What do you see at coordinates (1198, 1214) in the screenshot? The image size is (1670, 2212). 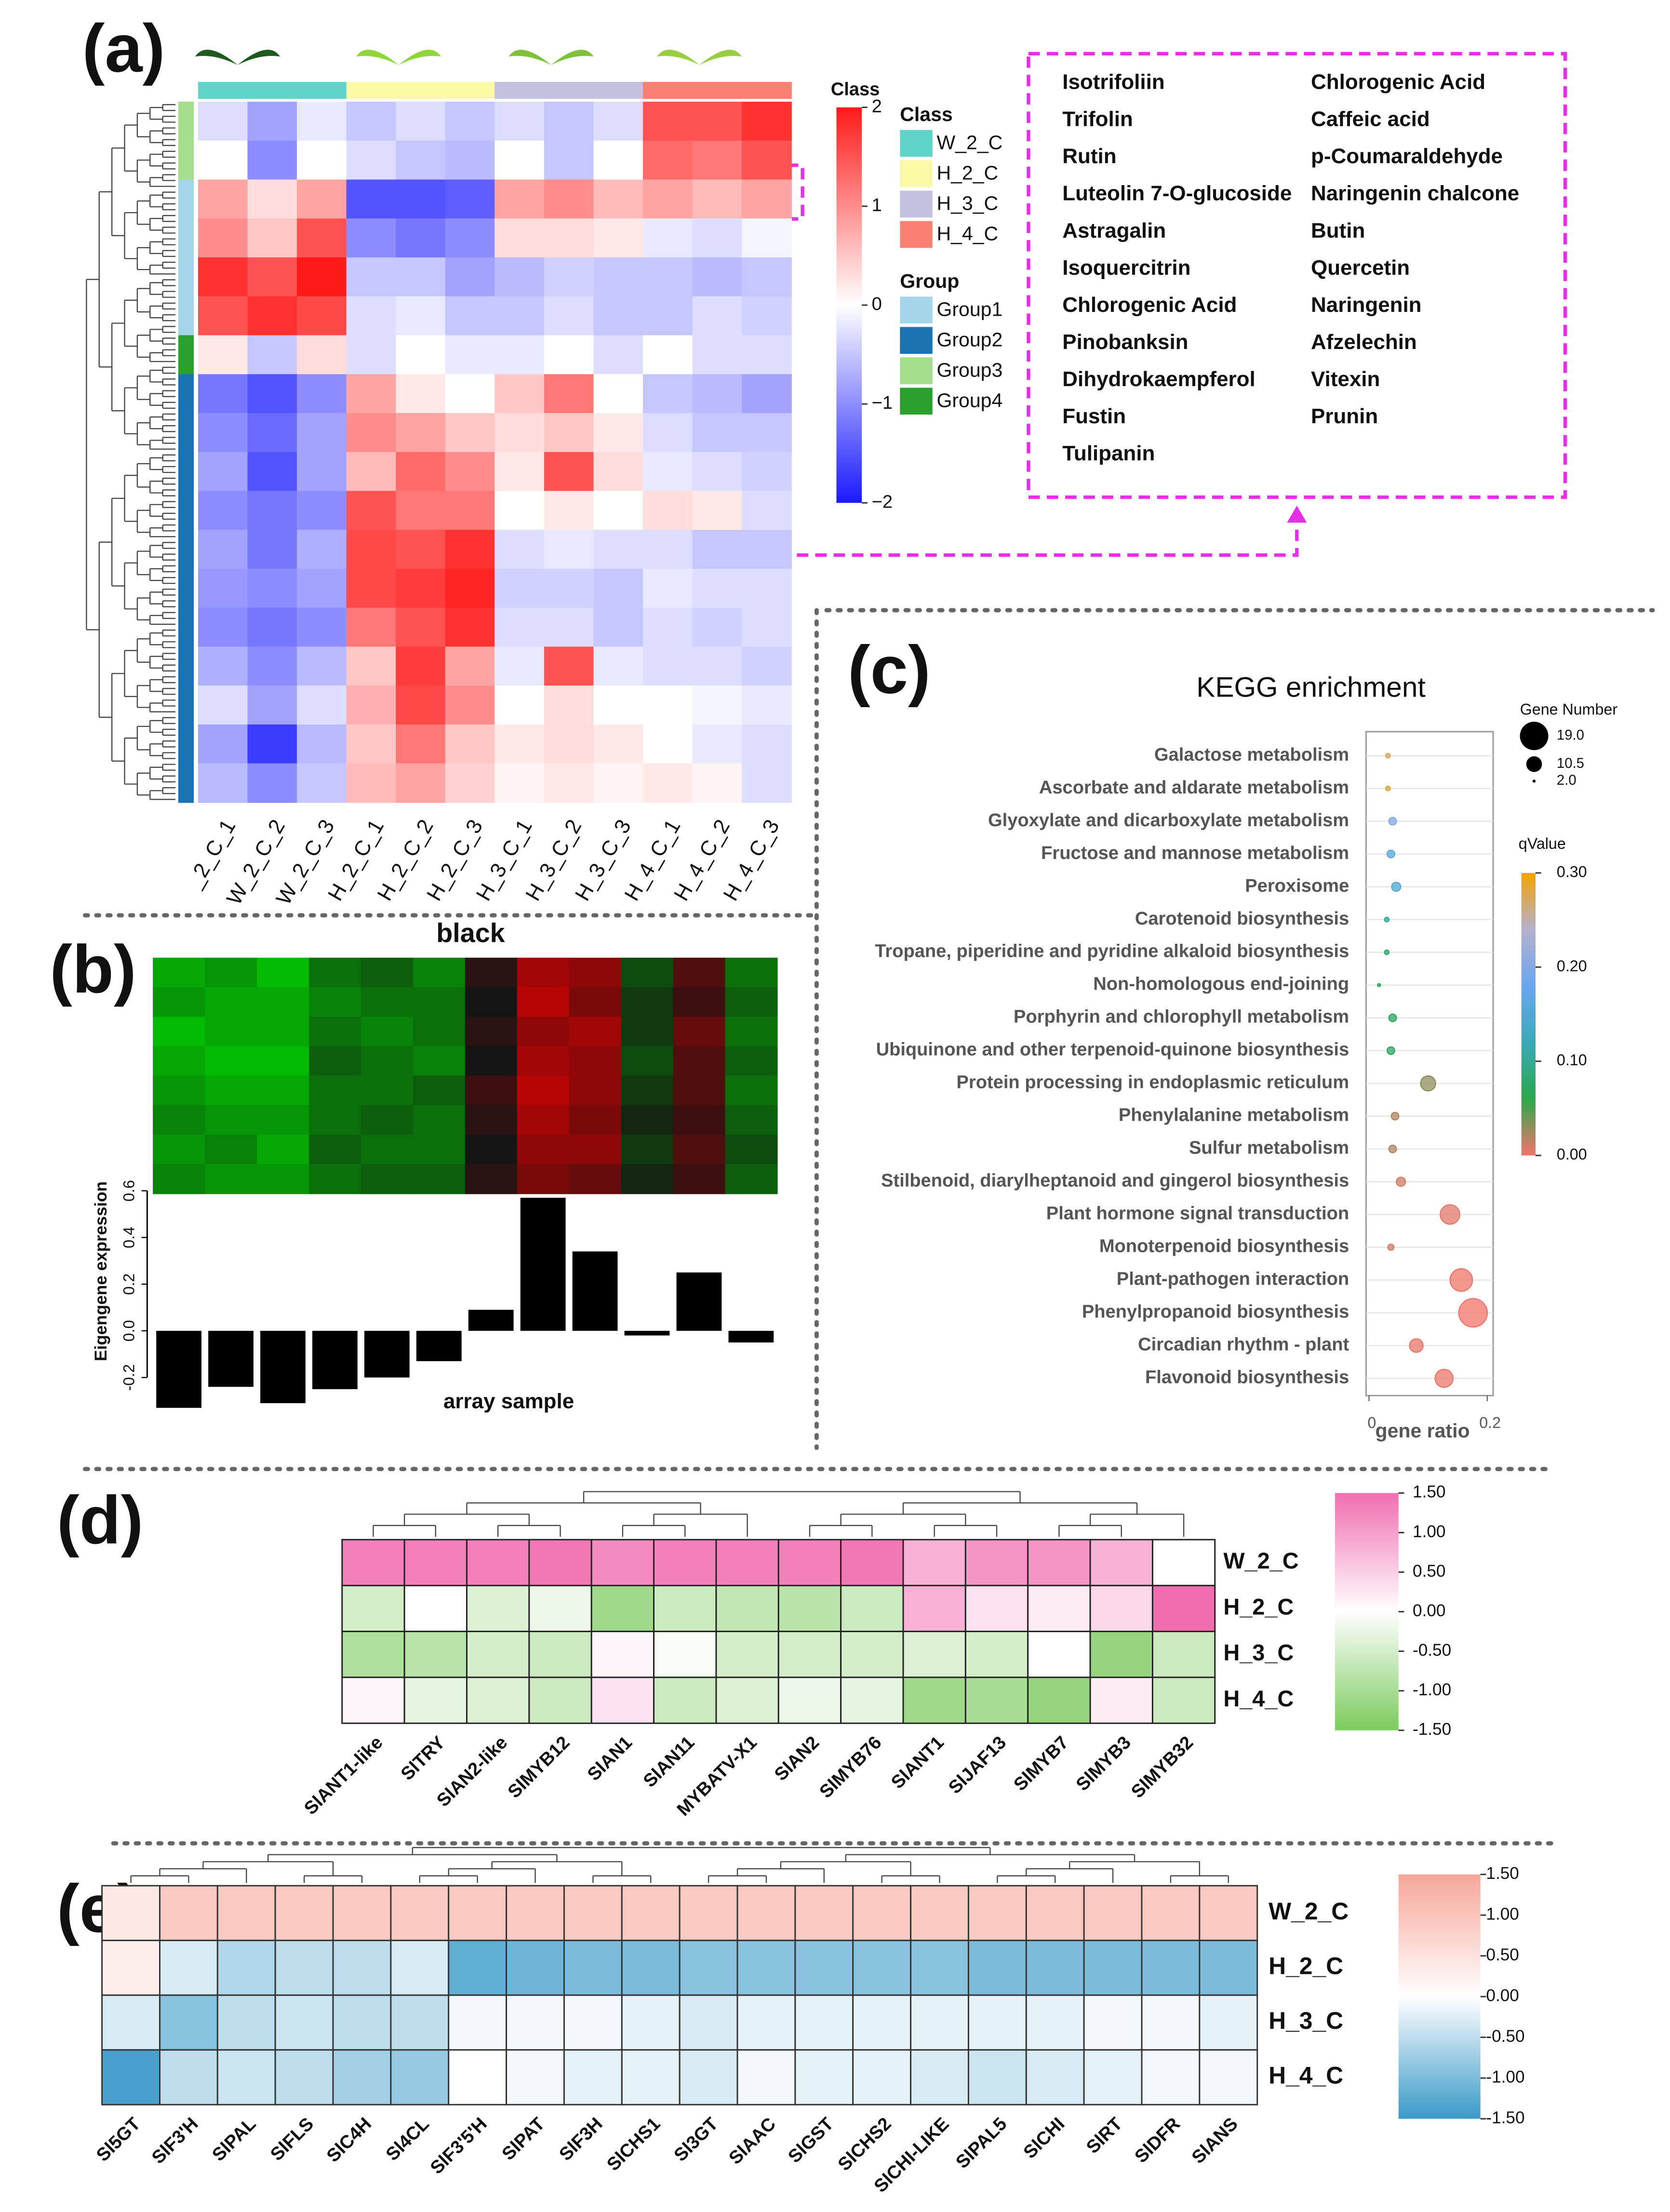 I see `y-tick-label: Plant hormone signal transduction` at bounding box center [1198, 1214].